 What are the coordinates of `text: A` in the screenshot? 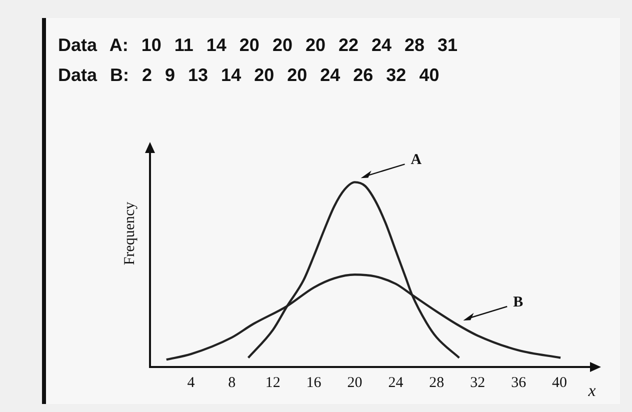 It's located at (416, 160).